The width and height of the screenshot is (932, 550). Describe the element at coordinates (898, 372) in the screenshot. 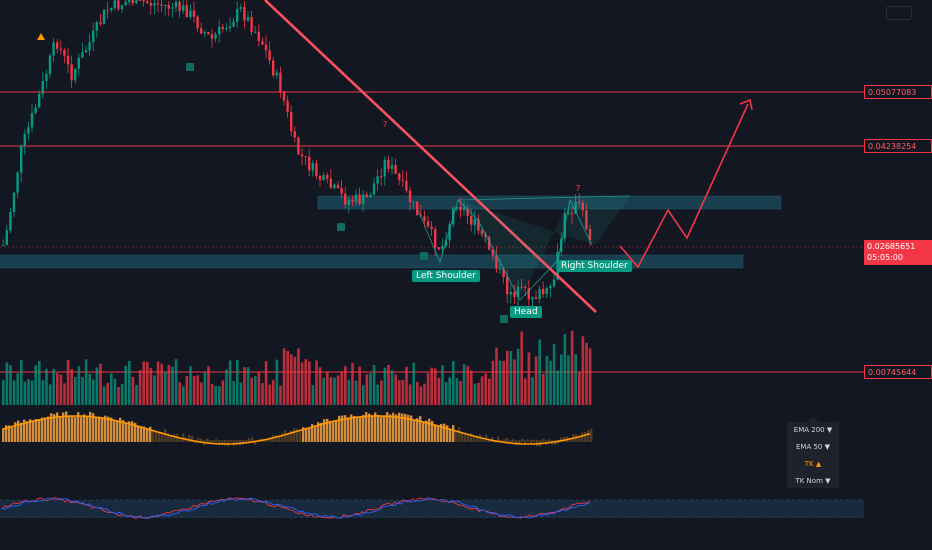

I see `price-level-tag: 0.00745644` at that location.